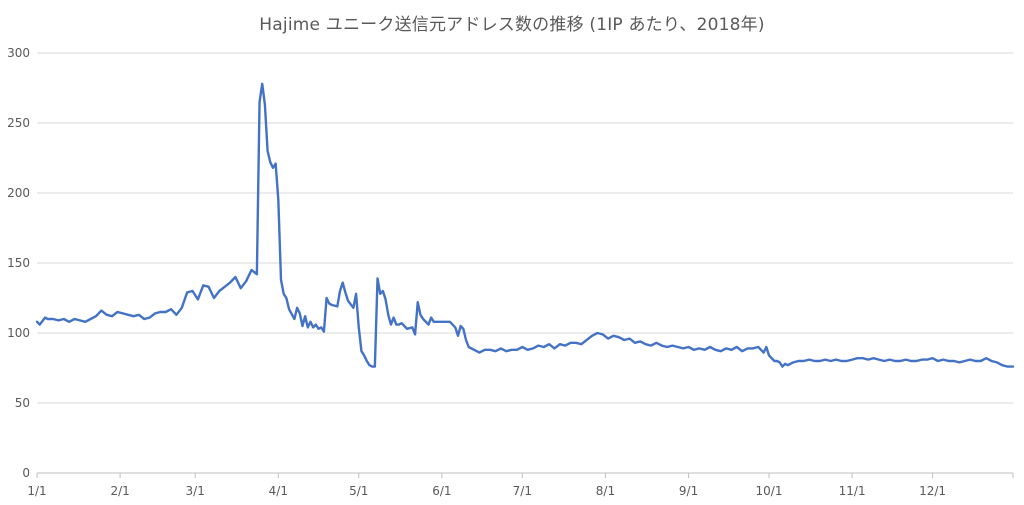 The width and height of the screenshot is (1024, 505). I want to click on x-tick-label: 10/1, so click(769, 491).